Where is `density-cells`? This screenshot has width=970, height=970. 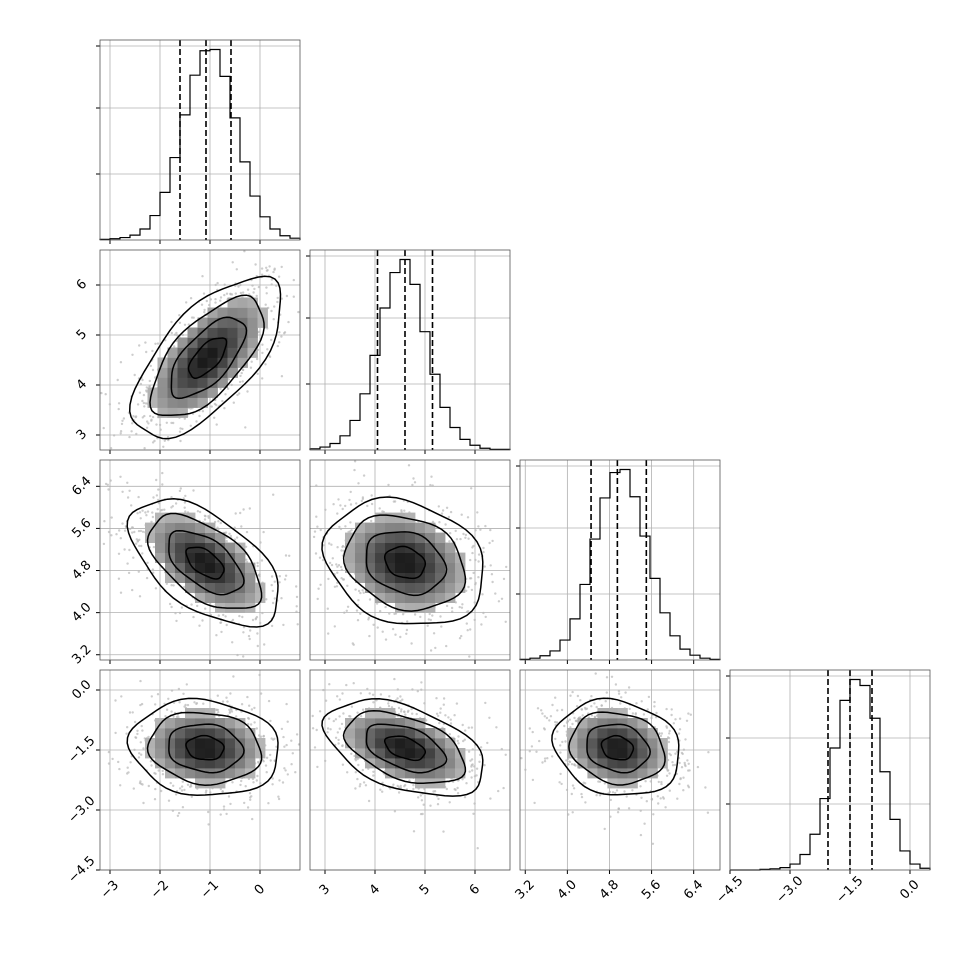 density-cells is located at coordinates (205, 562).